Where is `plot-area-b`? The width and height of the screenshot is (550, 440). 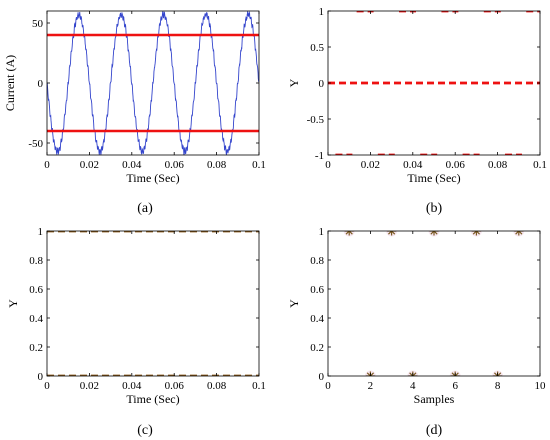 plot-area-b is located at coordinates (434, 83).